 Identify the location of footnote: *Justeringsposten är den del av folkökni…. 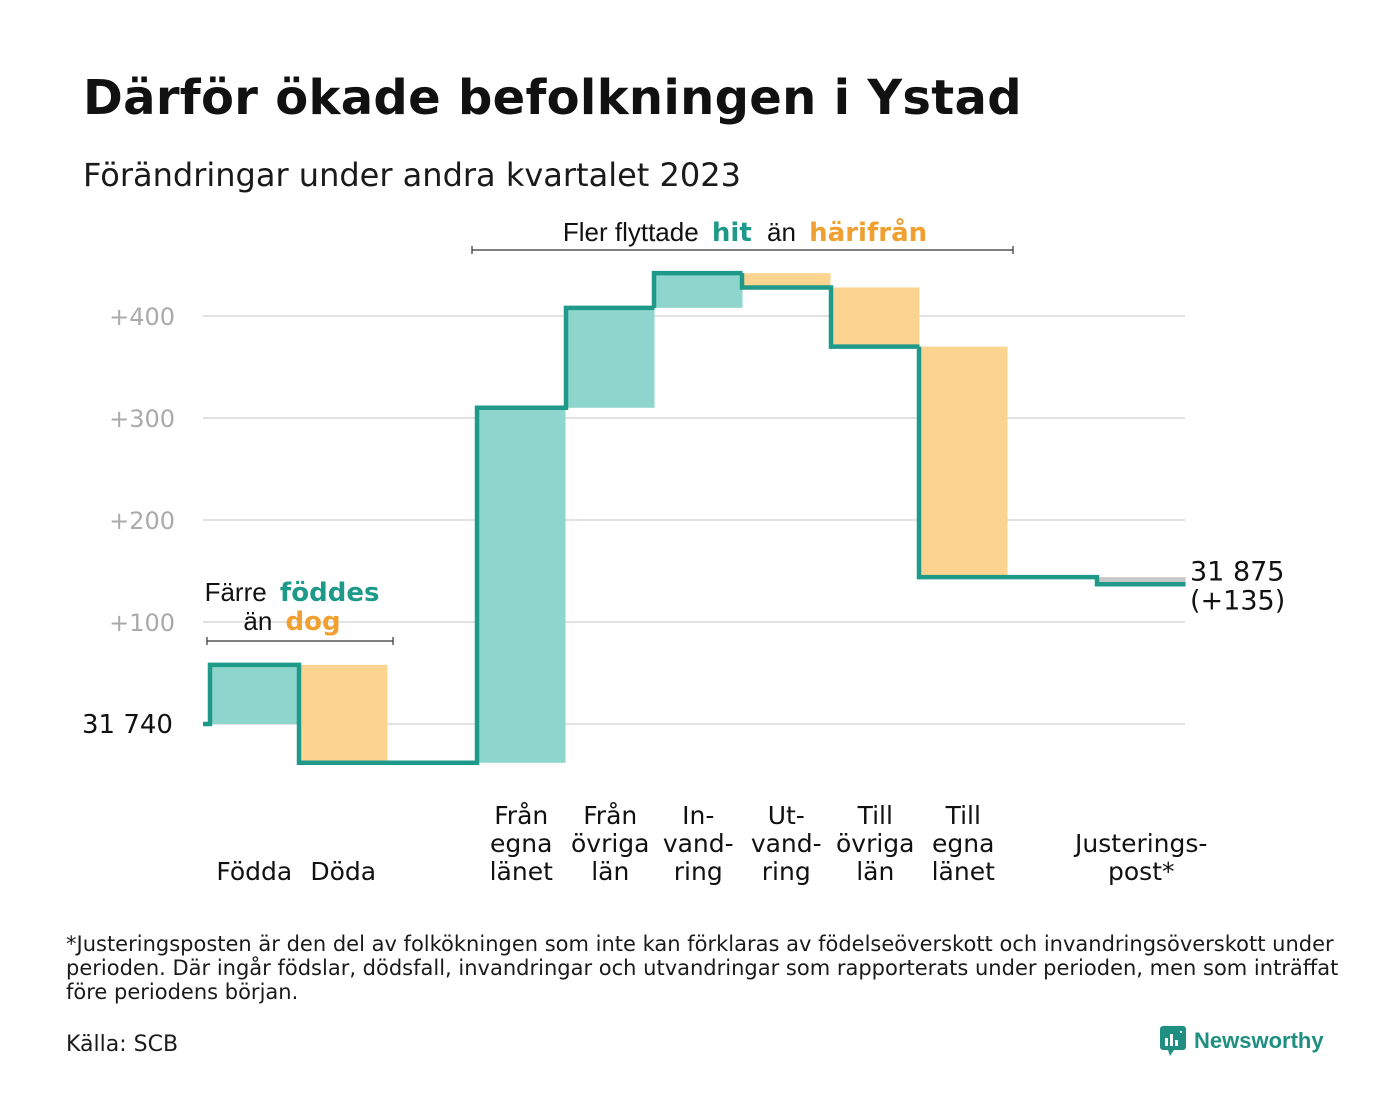
(702, 968).